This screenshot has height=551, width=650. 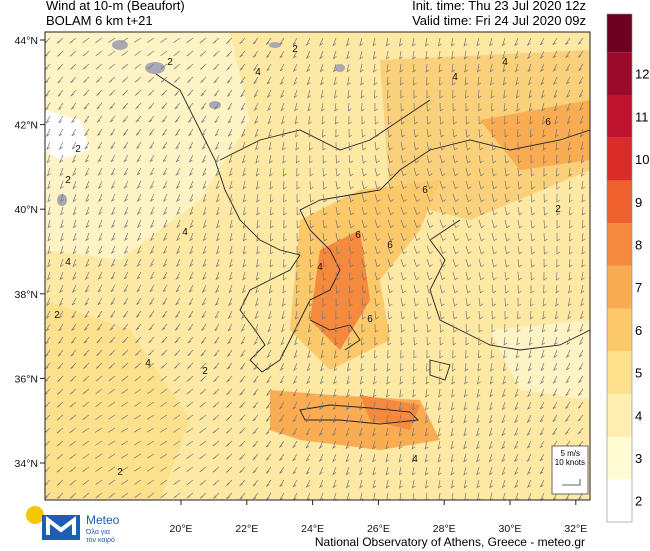 I want to click on contour-label: 4, so click(x=415, y=459).